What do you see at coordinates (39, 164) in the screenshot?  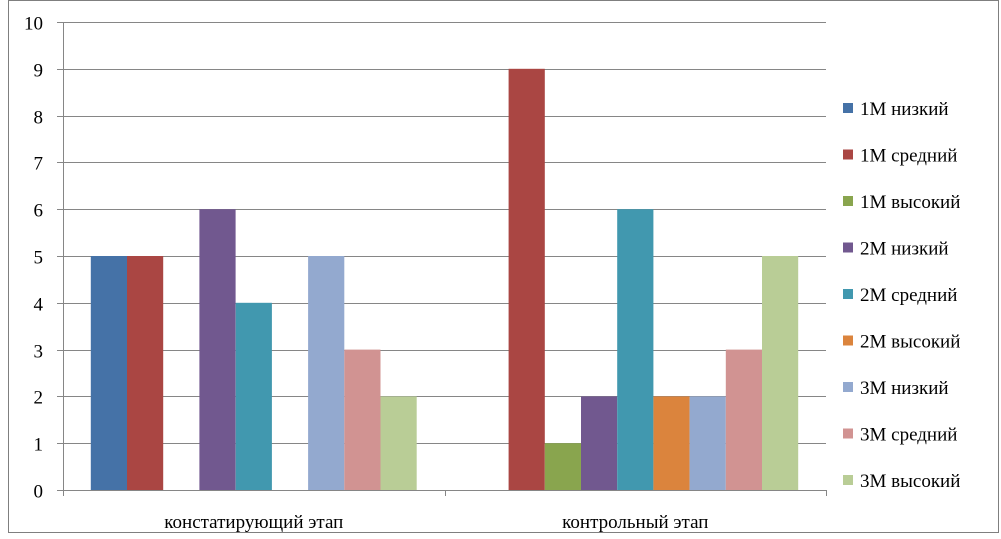 I see `y-tick-label: 7` at bounding box center [39, 164].